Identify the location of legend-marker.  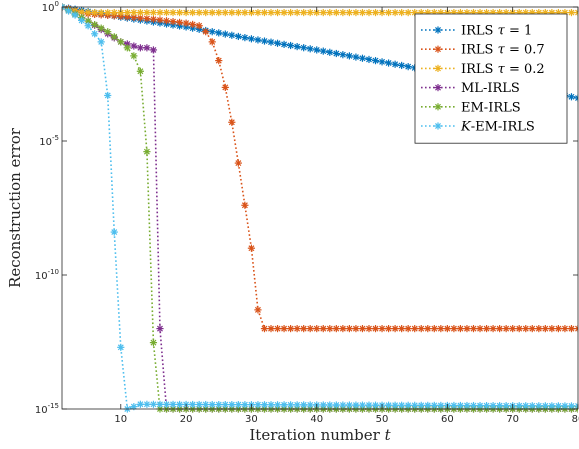
(438, 126).